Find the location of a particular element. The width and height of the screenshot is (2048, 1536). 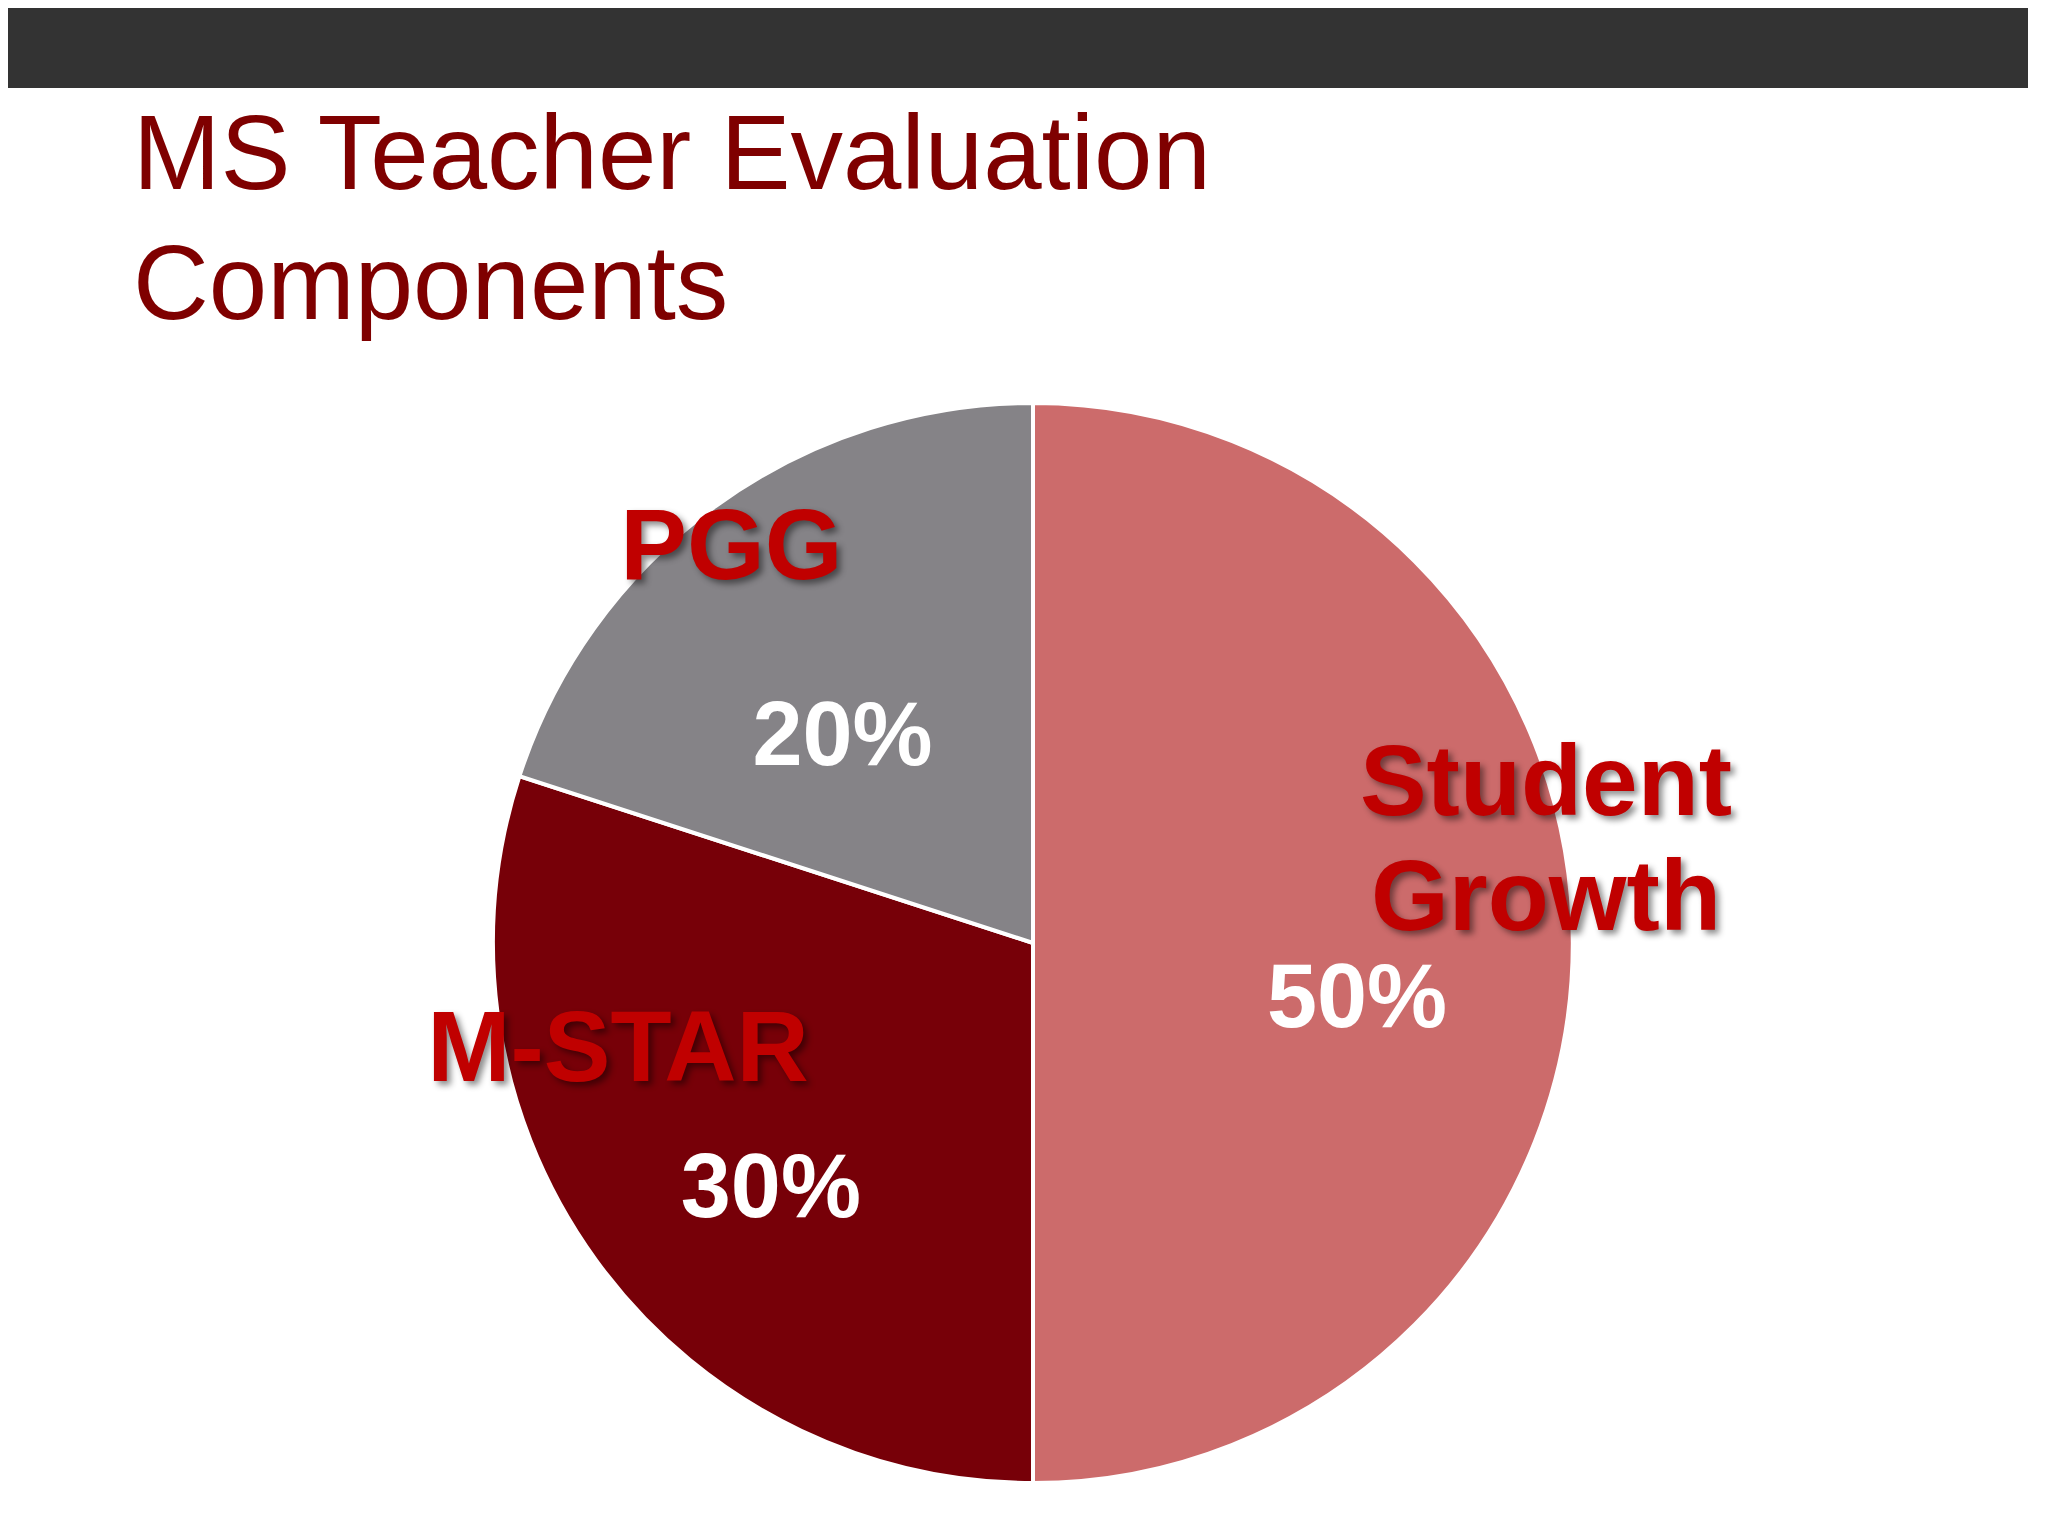

chart-title: MS Teacher Evaluation Components is located at coordinates (672, 218).